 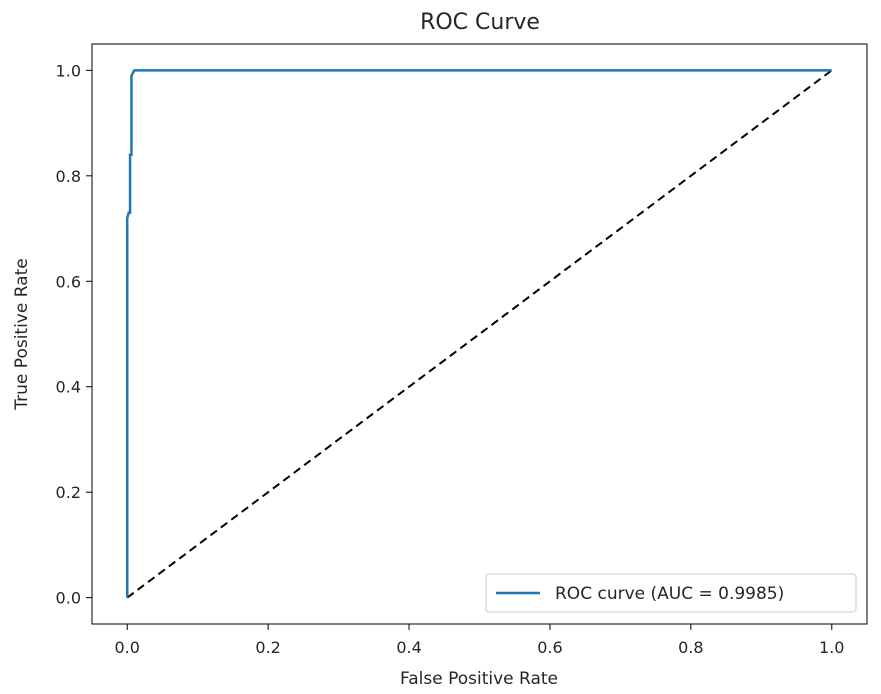 What do you see at coordinates (267, 647) in the screenshot?
I see `x-tick-label: 0.2` at bounding box center [267, 647].